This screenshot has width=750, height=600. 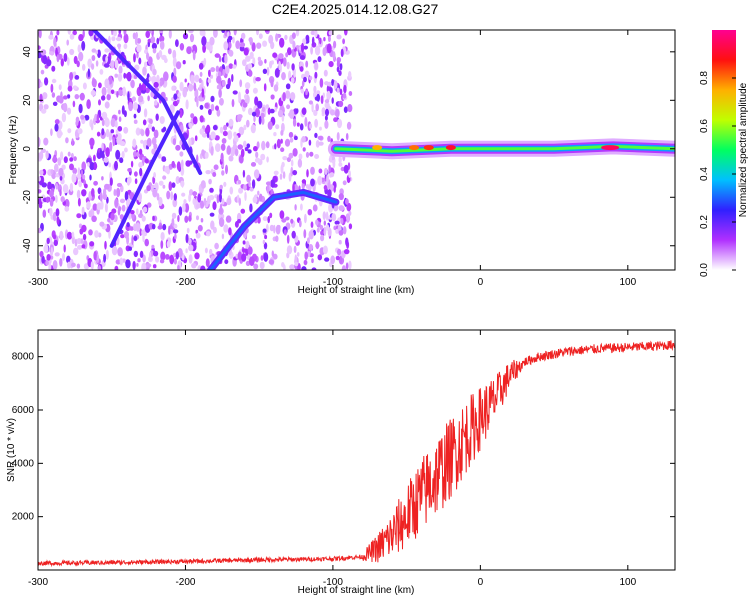 What do you see at coordinates (356, 590) in the screenshot?
I see `snr-x-label: Height of straight line (km)` at bounding box center [356, 590].